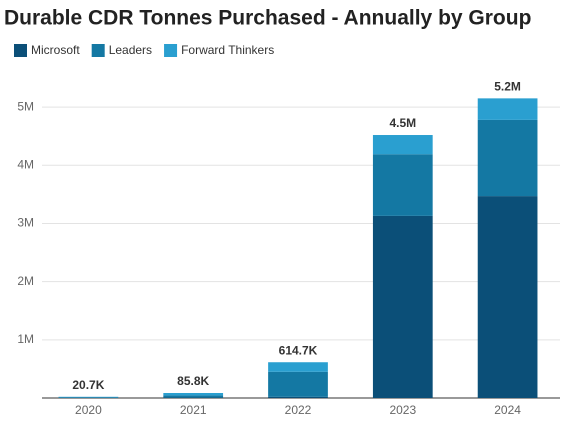  I want to click on legend-label: Leaders, so click(130, 50).